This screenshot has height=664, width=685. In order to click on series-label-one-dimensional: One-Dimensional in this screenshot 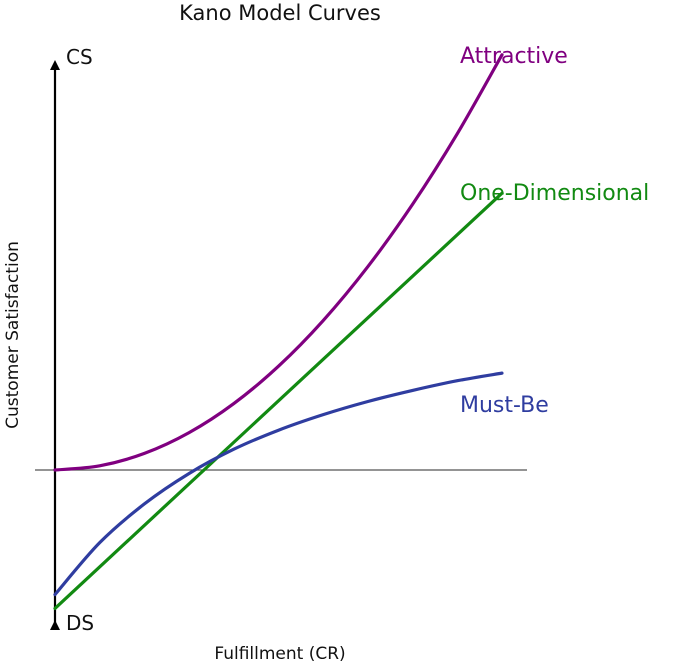, I will do `click(554, 193)`.